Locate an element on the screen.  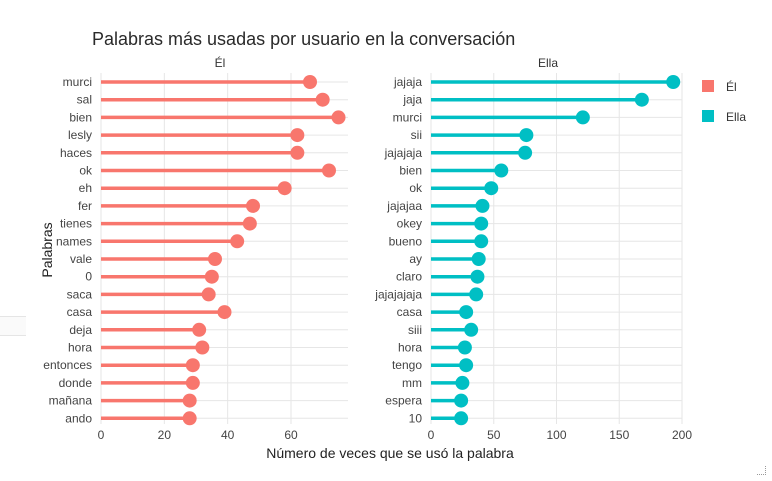
legend: Él Ella is located at coordinates (724, 101).